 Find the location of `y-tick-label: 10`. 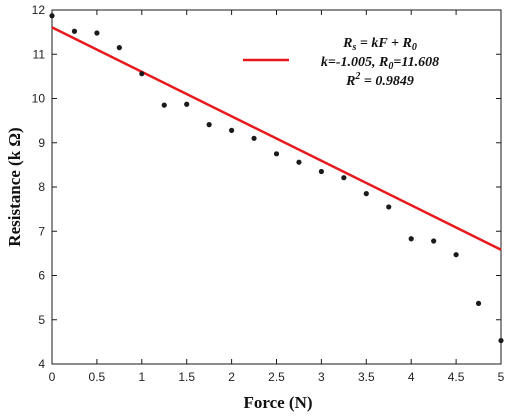

y-tick-label: 10 is located at coordinates (39, 99).